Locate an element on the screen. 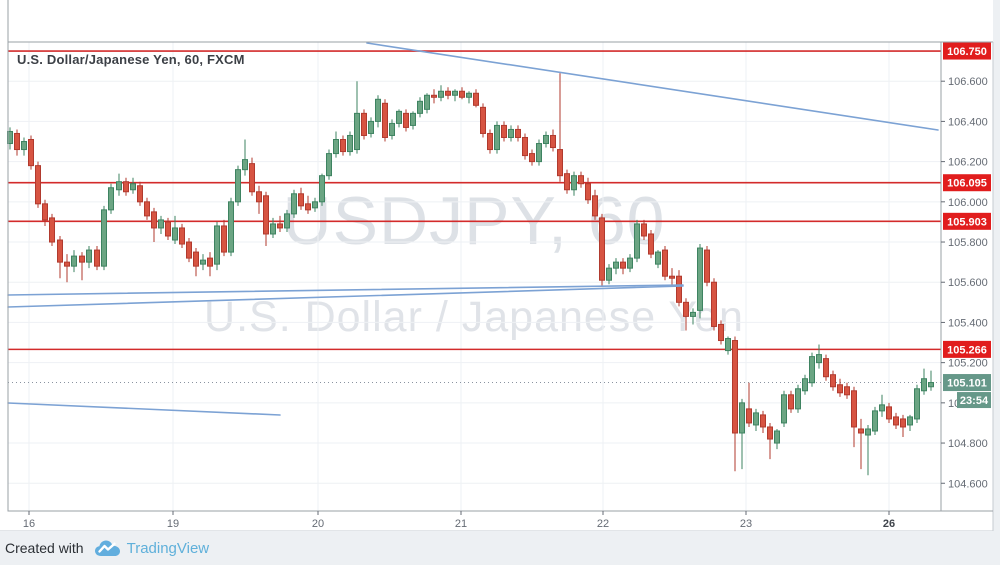 This screenshot has height=565, width=1000. level-price-badge-label: 106.750 is located at coordinates (967, 52).